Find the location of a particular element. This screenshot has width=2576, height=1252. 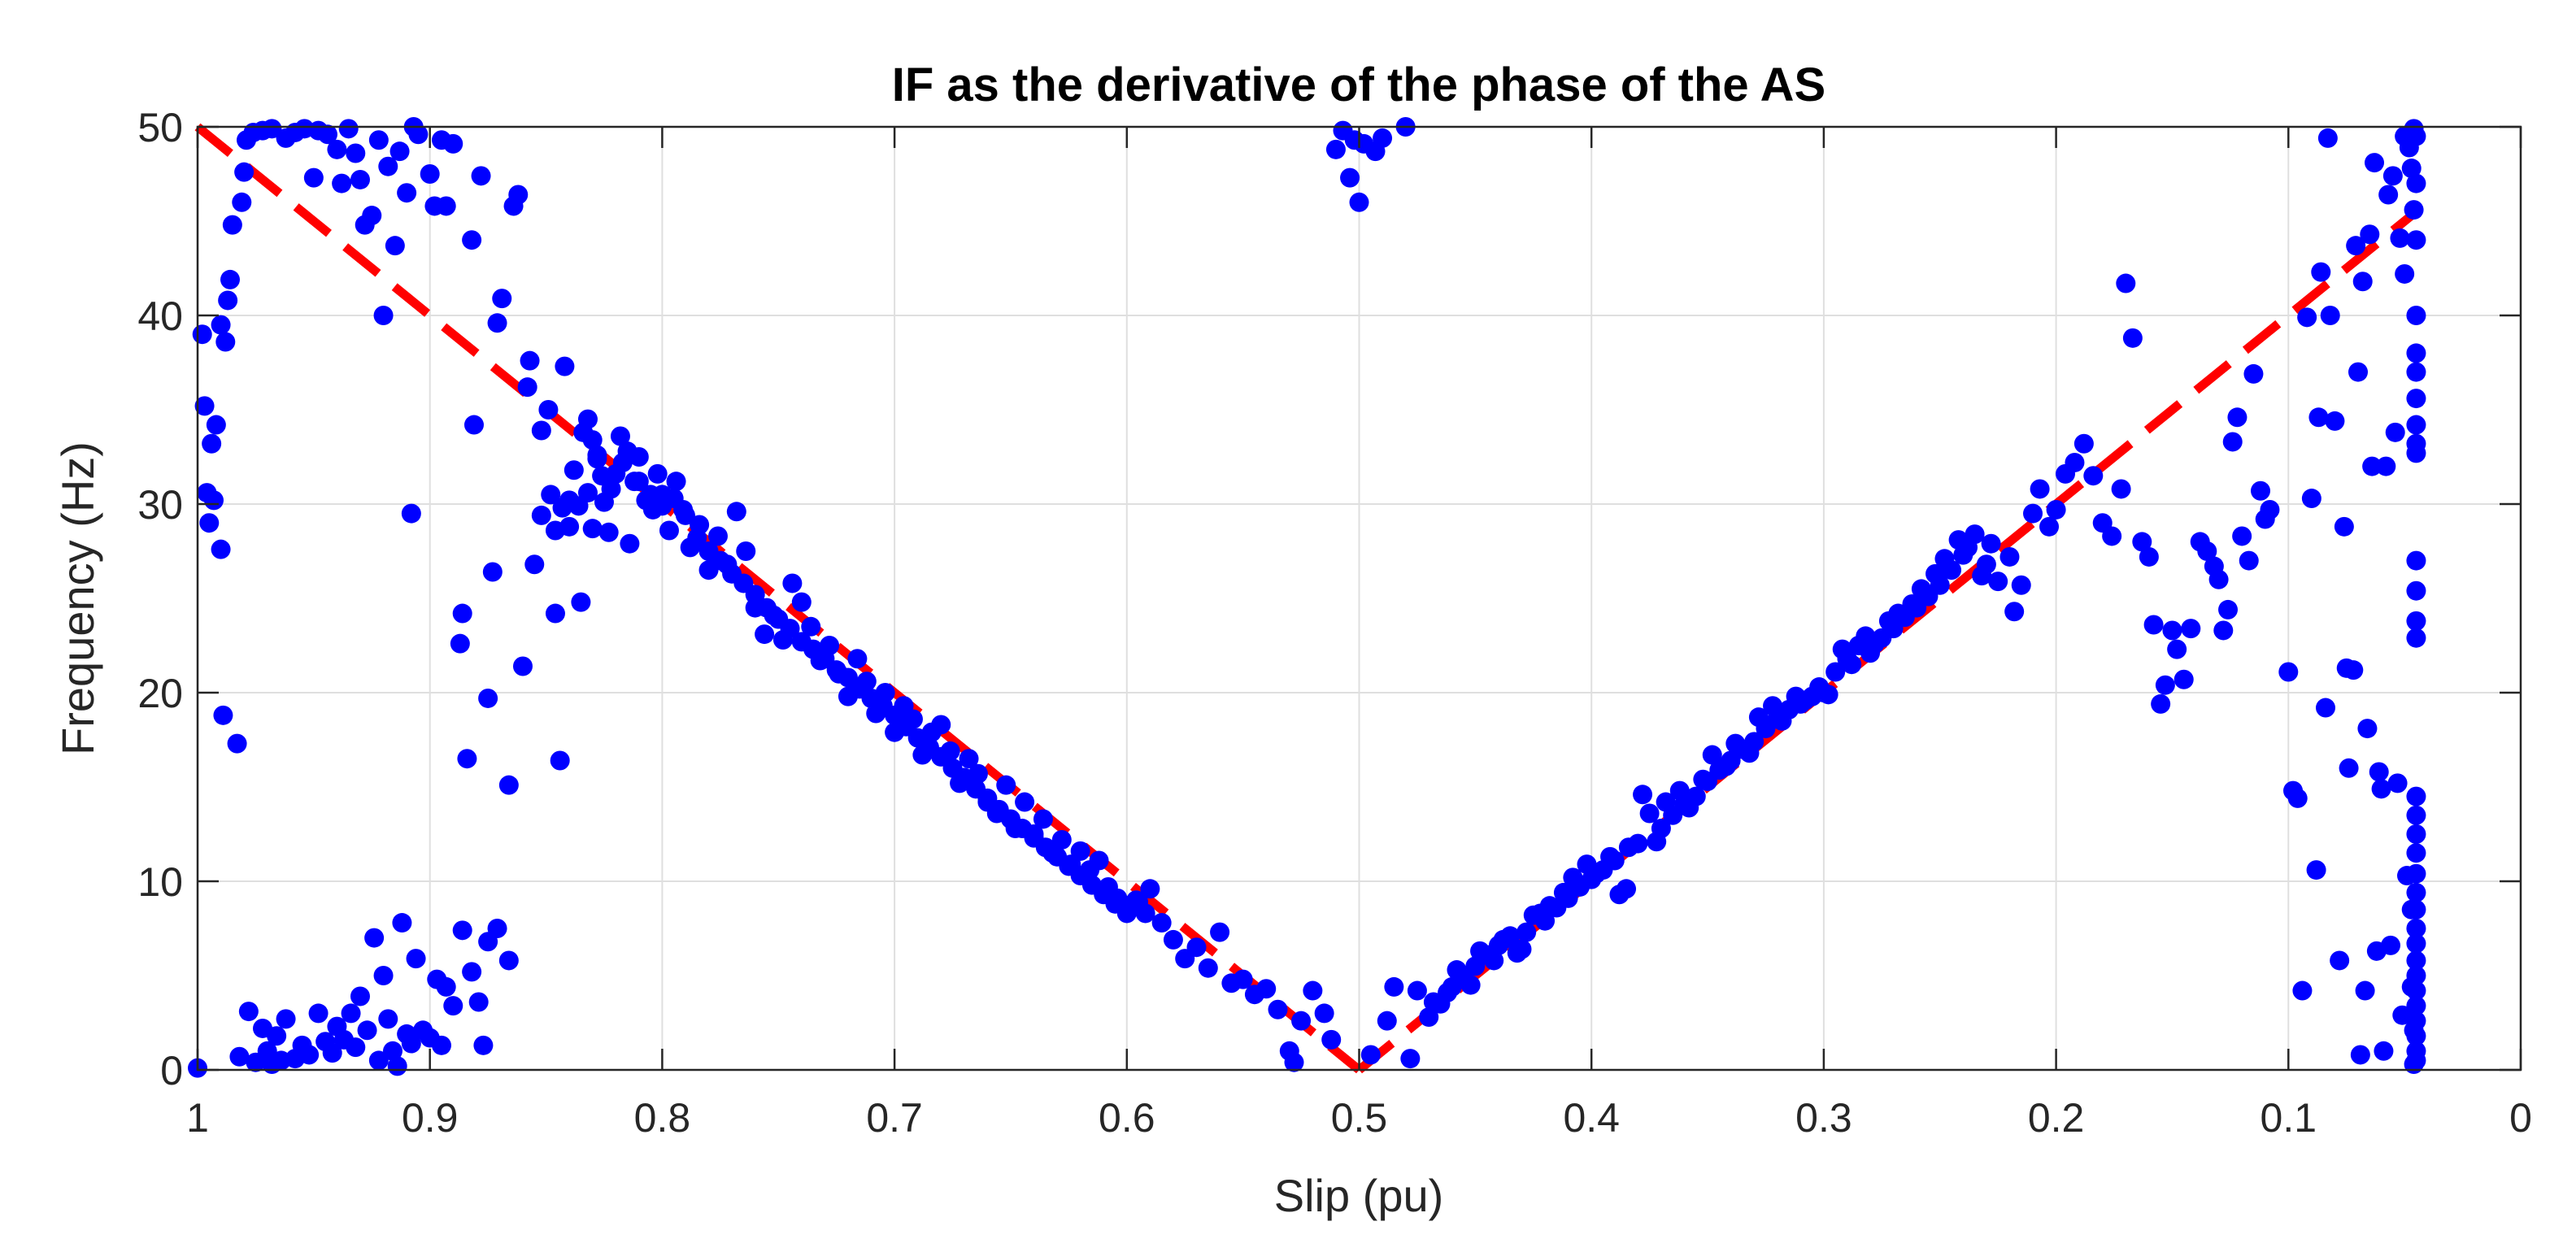

y-tick-label: 20 is located at coordinates (160, 693).